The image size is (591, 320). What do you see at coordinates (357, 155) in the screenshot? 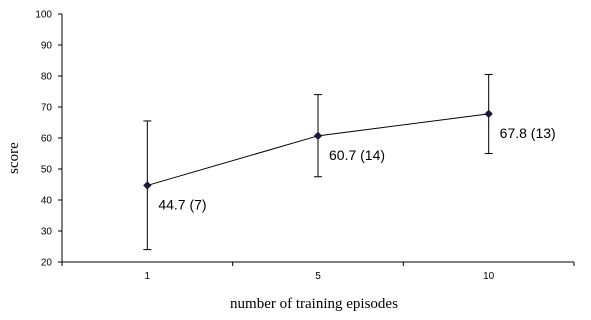
I see `data-label: 60.7 (14)` at bounding box center [357, 155].